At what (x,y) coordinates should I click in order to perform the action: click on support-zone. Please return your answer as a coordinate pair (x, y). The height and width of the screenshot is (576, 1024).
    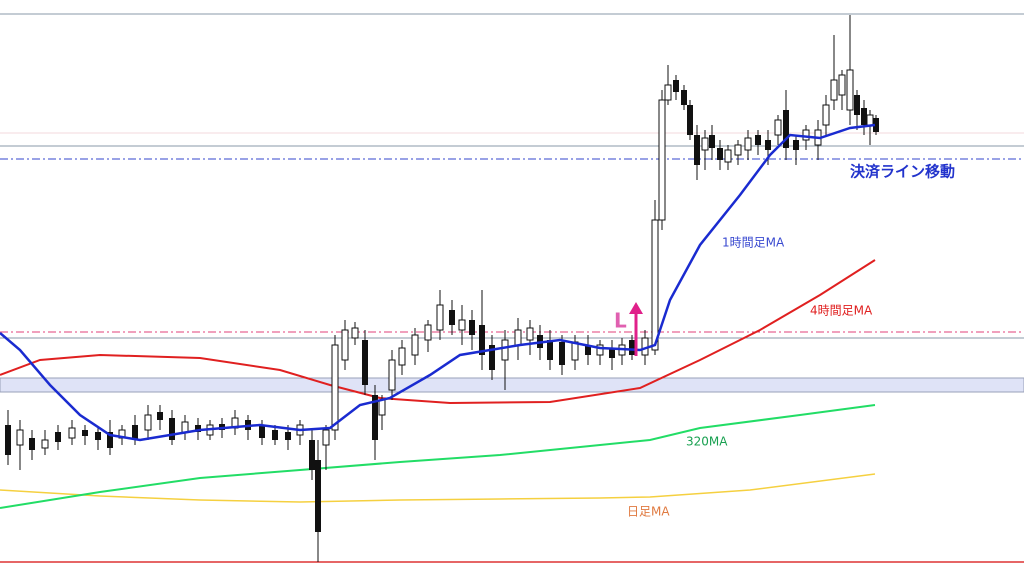
    Looking at the image, I should click on (512, 385).